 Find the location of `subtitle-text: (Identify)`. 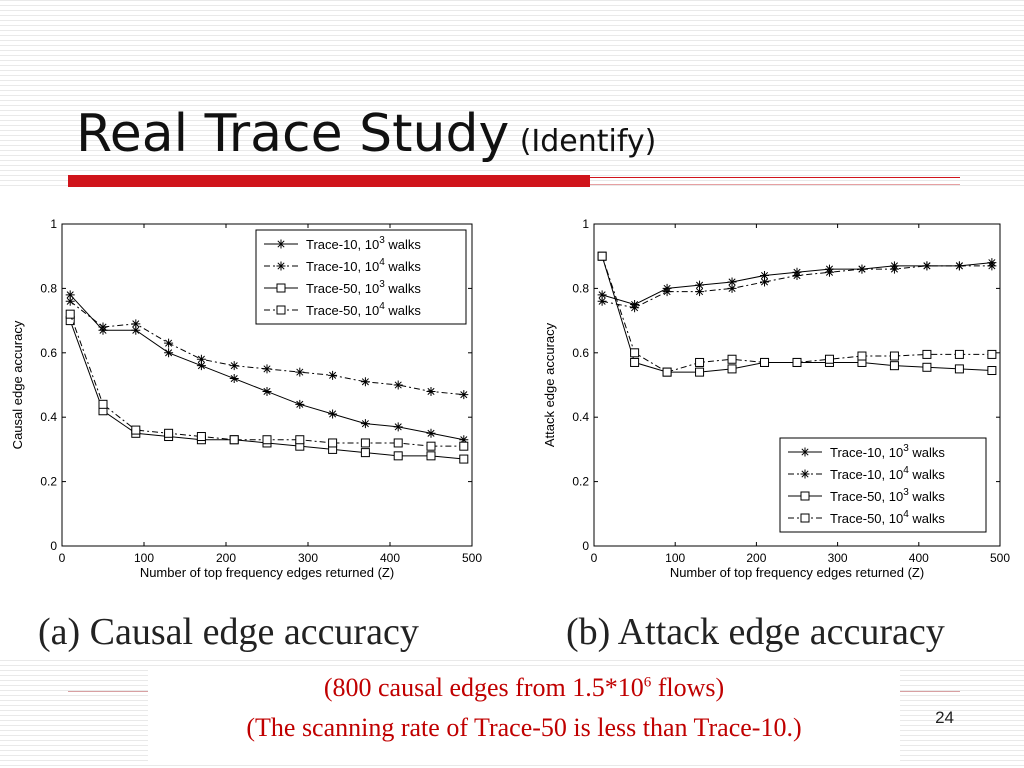

subtitle-text: (Identify) is located at coordinates (588, 141).